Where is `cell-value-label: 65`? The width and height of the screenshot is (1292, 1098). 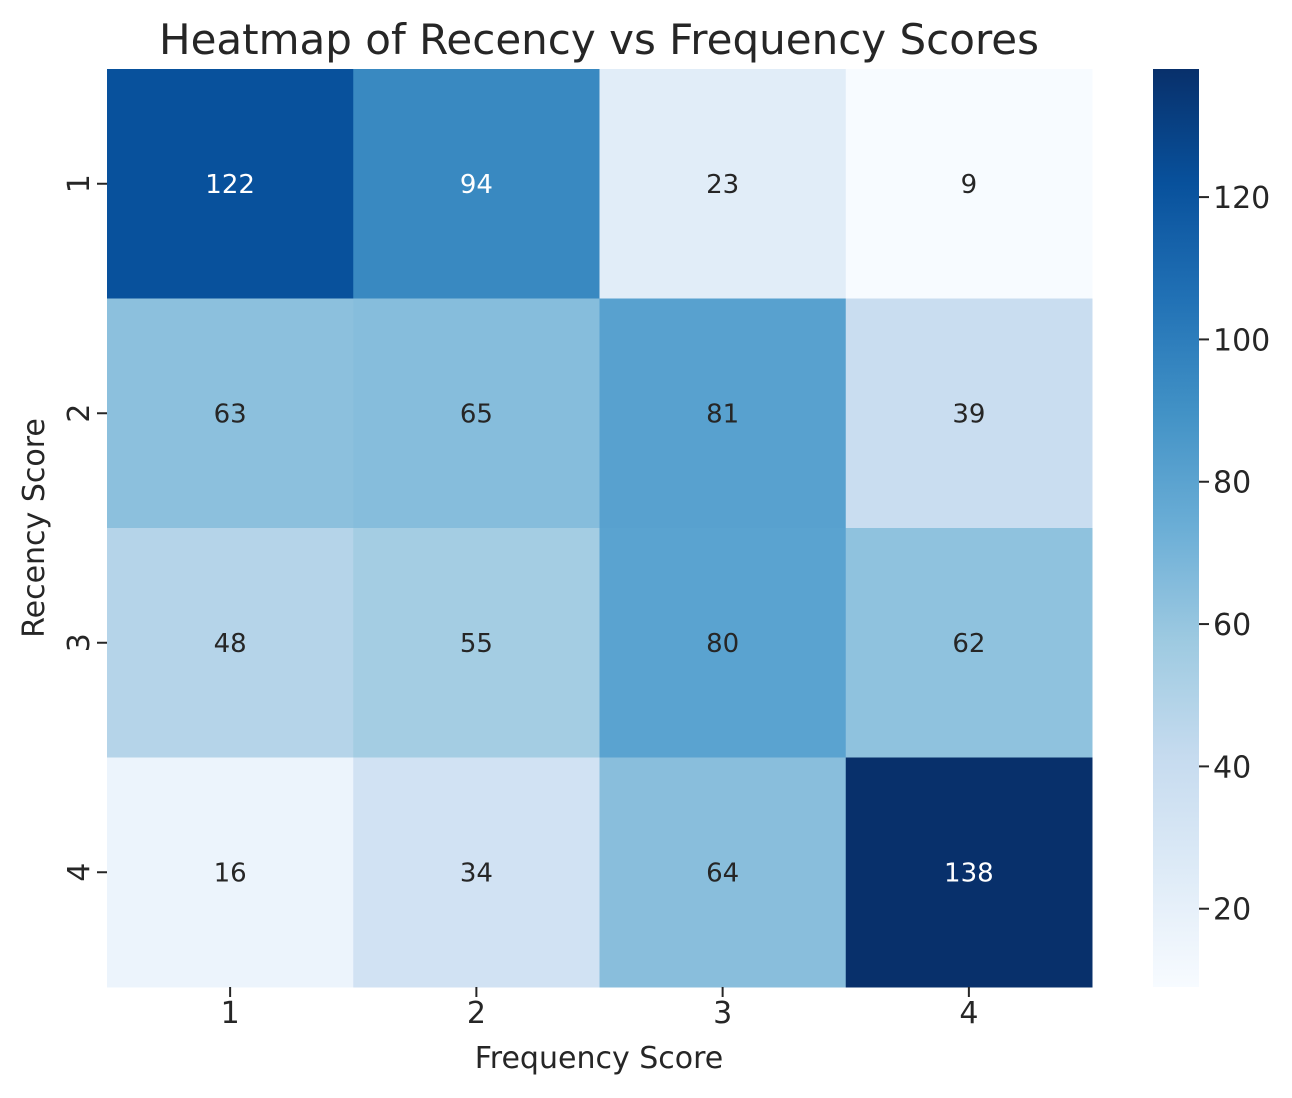 cell-value-label: 65 is located at coordinates (476, 414).